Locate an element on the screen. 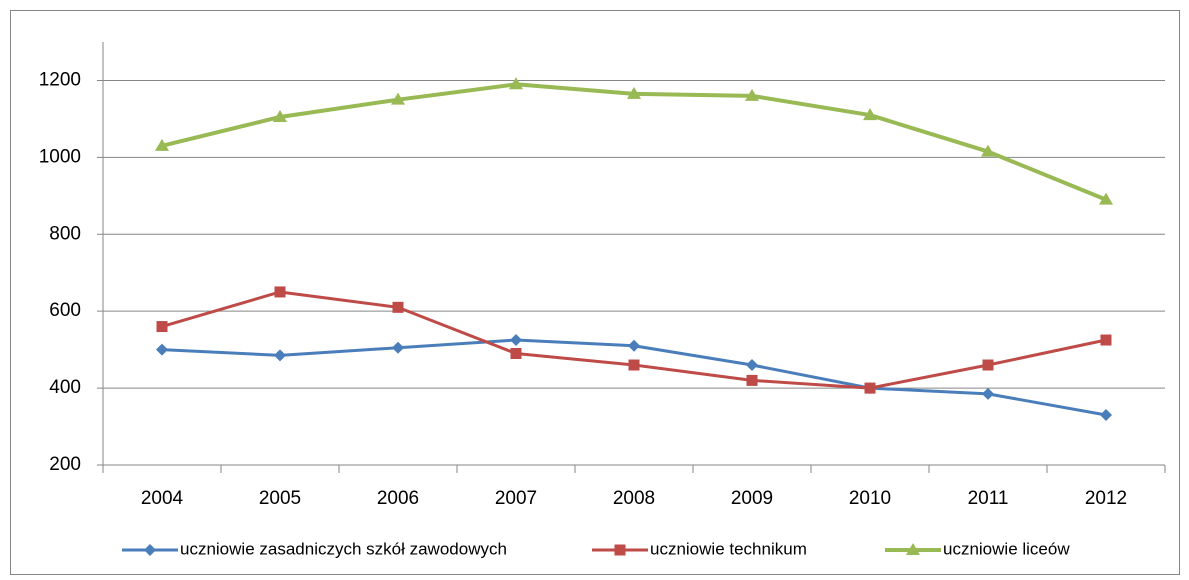 This screenshot has height=580, width=1189. legend-label: uczniowie technikum is located at coordinates (728, 548).